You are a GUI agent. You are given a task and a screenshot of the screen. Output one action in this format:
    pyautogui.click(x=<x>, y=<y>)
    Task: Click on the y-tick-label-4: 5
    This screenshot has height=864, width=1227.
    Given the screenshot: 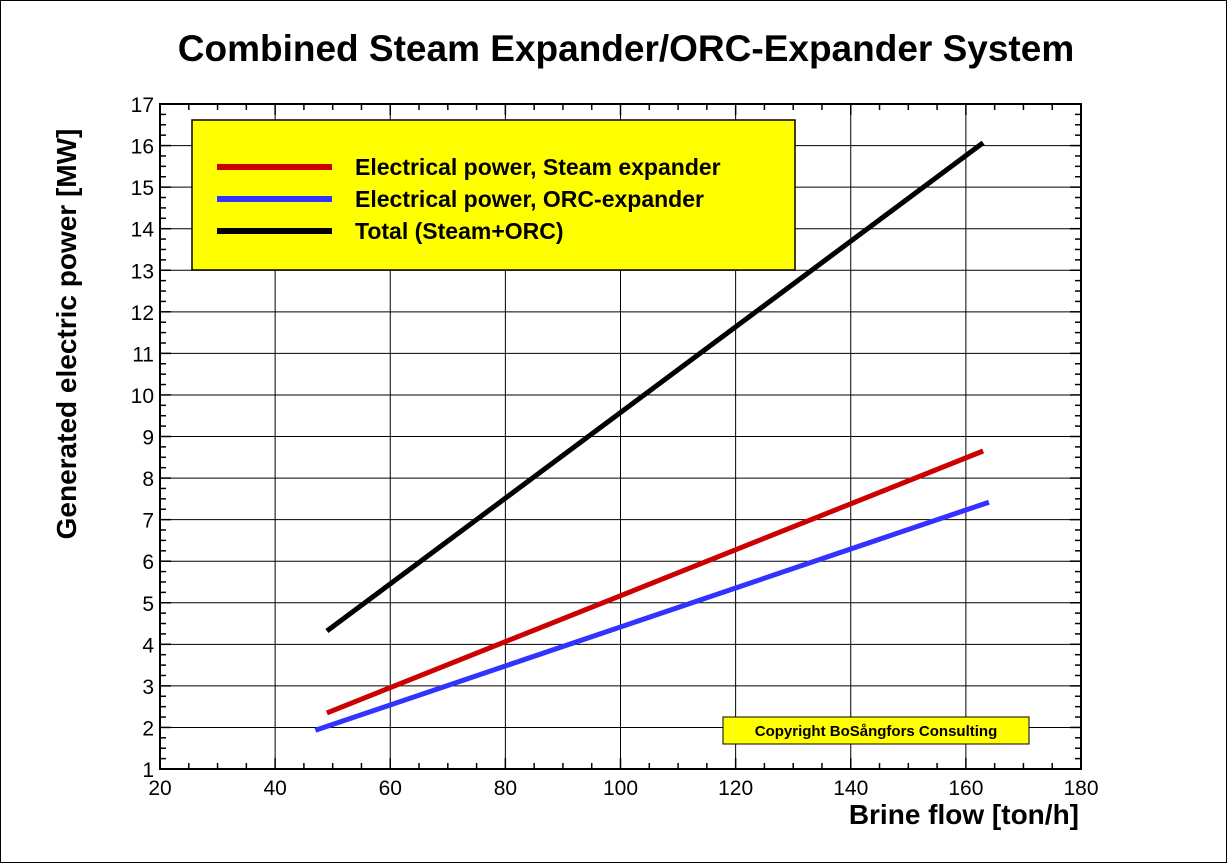 What is the action you would take?
    pyautogui.click(x=148, y=604)
    